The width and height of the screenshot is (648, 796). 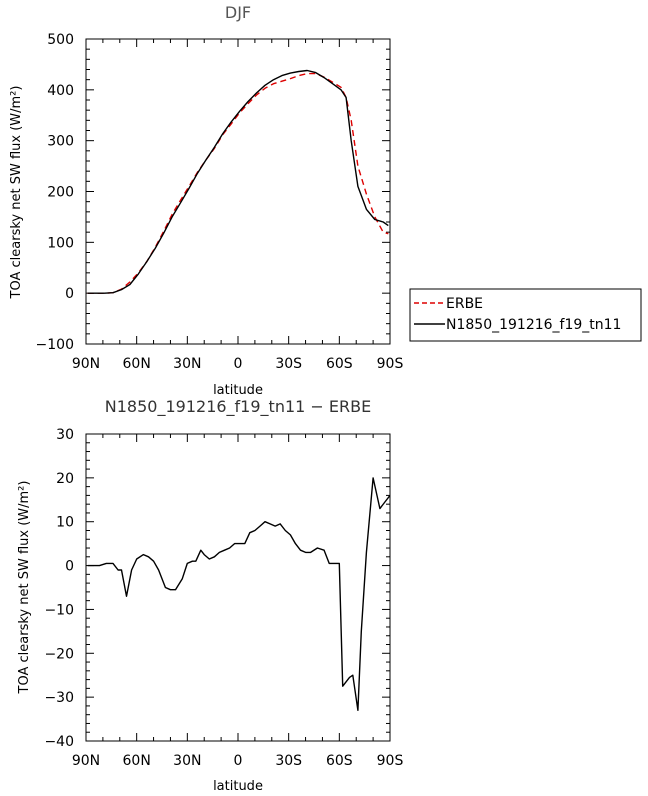 What do you see at coordinates (390, 364) in the screenshot?
I see `top-x-tick-label: 90S` at bounding box center [390, 364].